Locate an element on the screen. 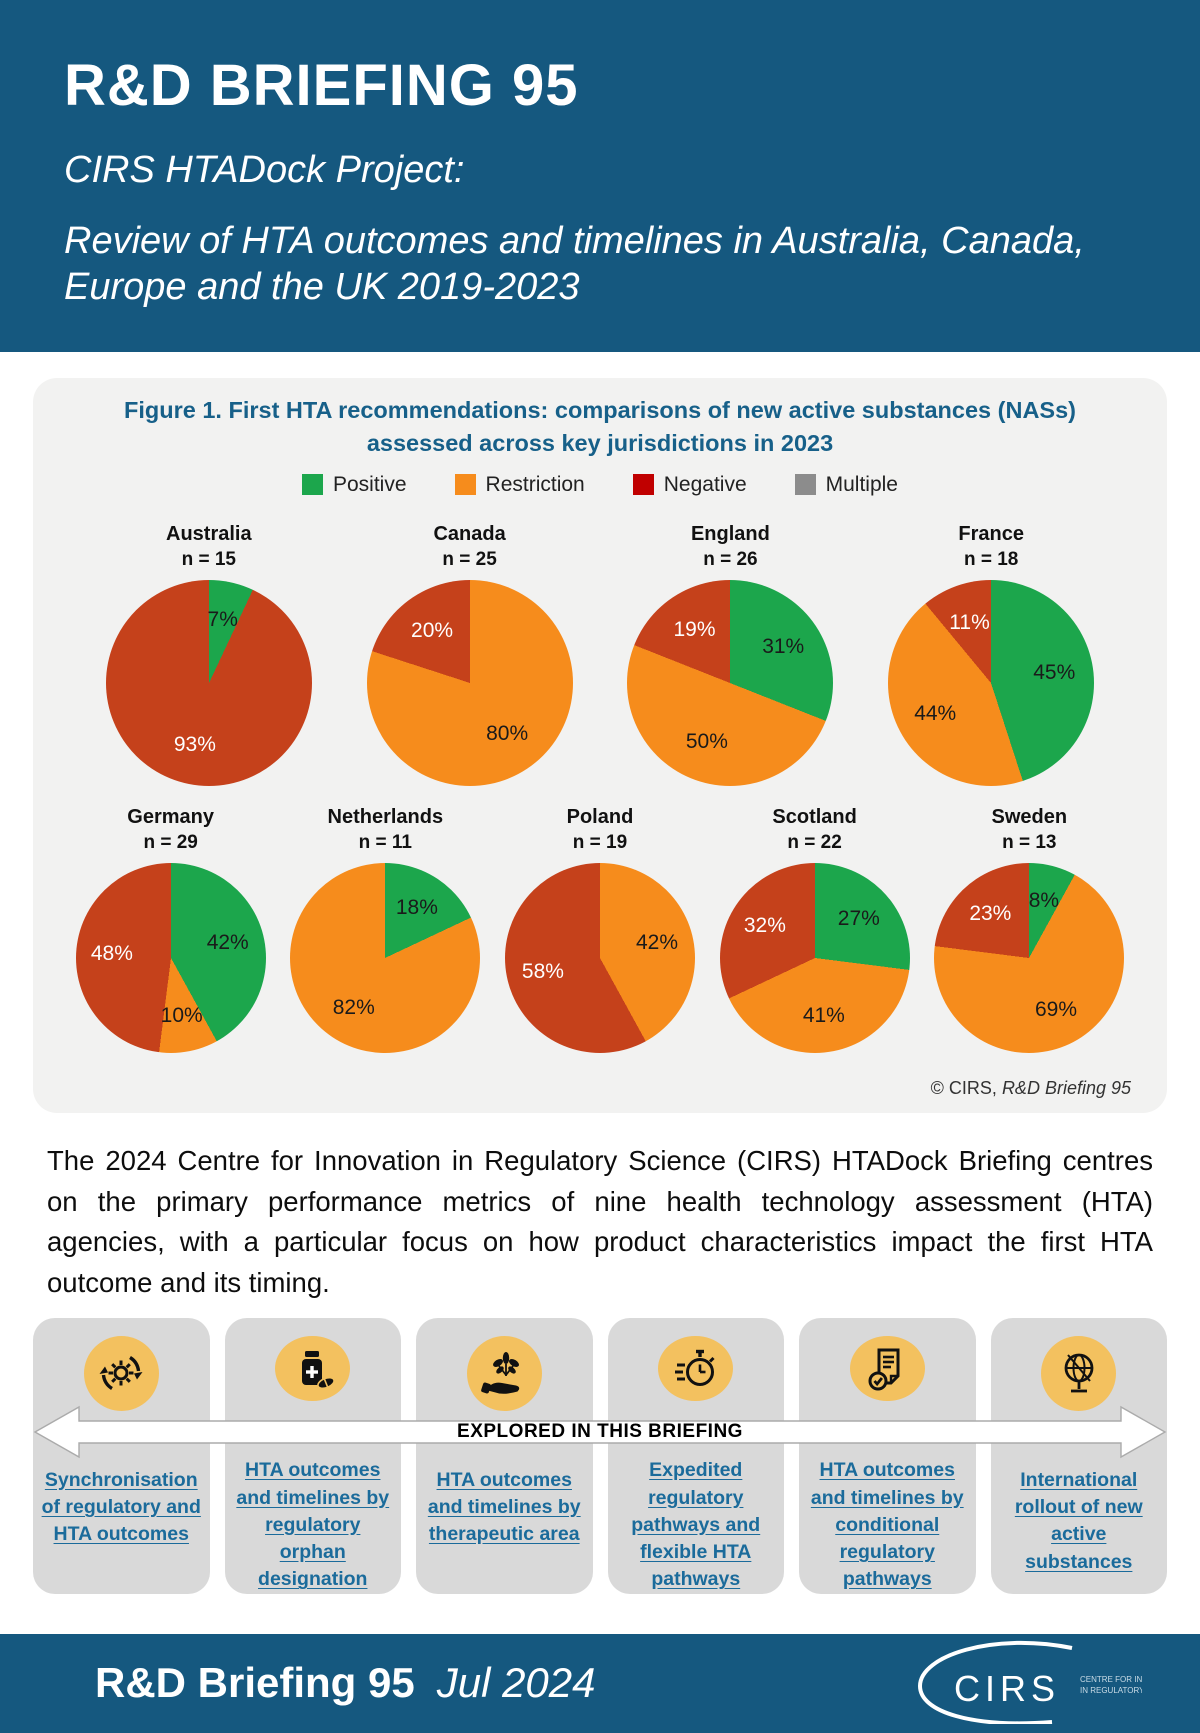 This screenshot has width=1200, height=1733. footer-date: Jul 2024 is located at coordinates (516, 1683).